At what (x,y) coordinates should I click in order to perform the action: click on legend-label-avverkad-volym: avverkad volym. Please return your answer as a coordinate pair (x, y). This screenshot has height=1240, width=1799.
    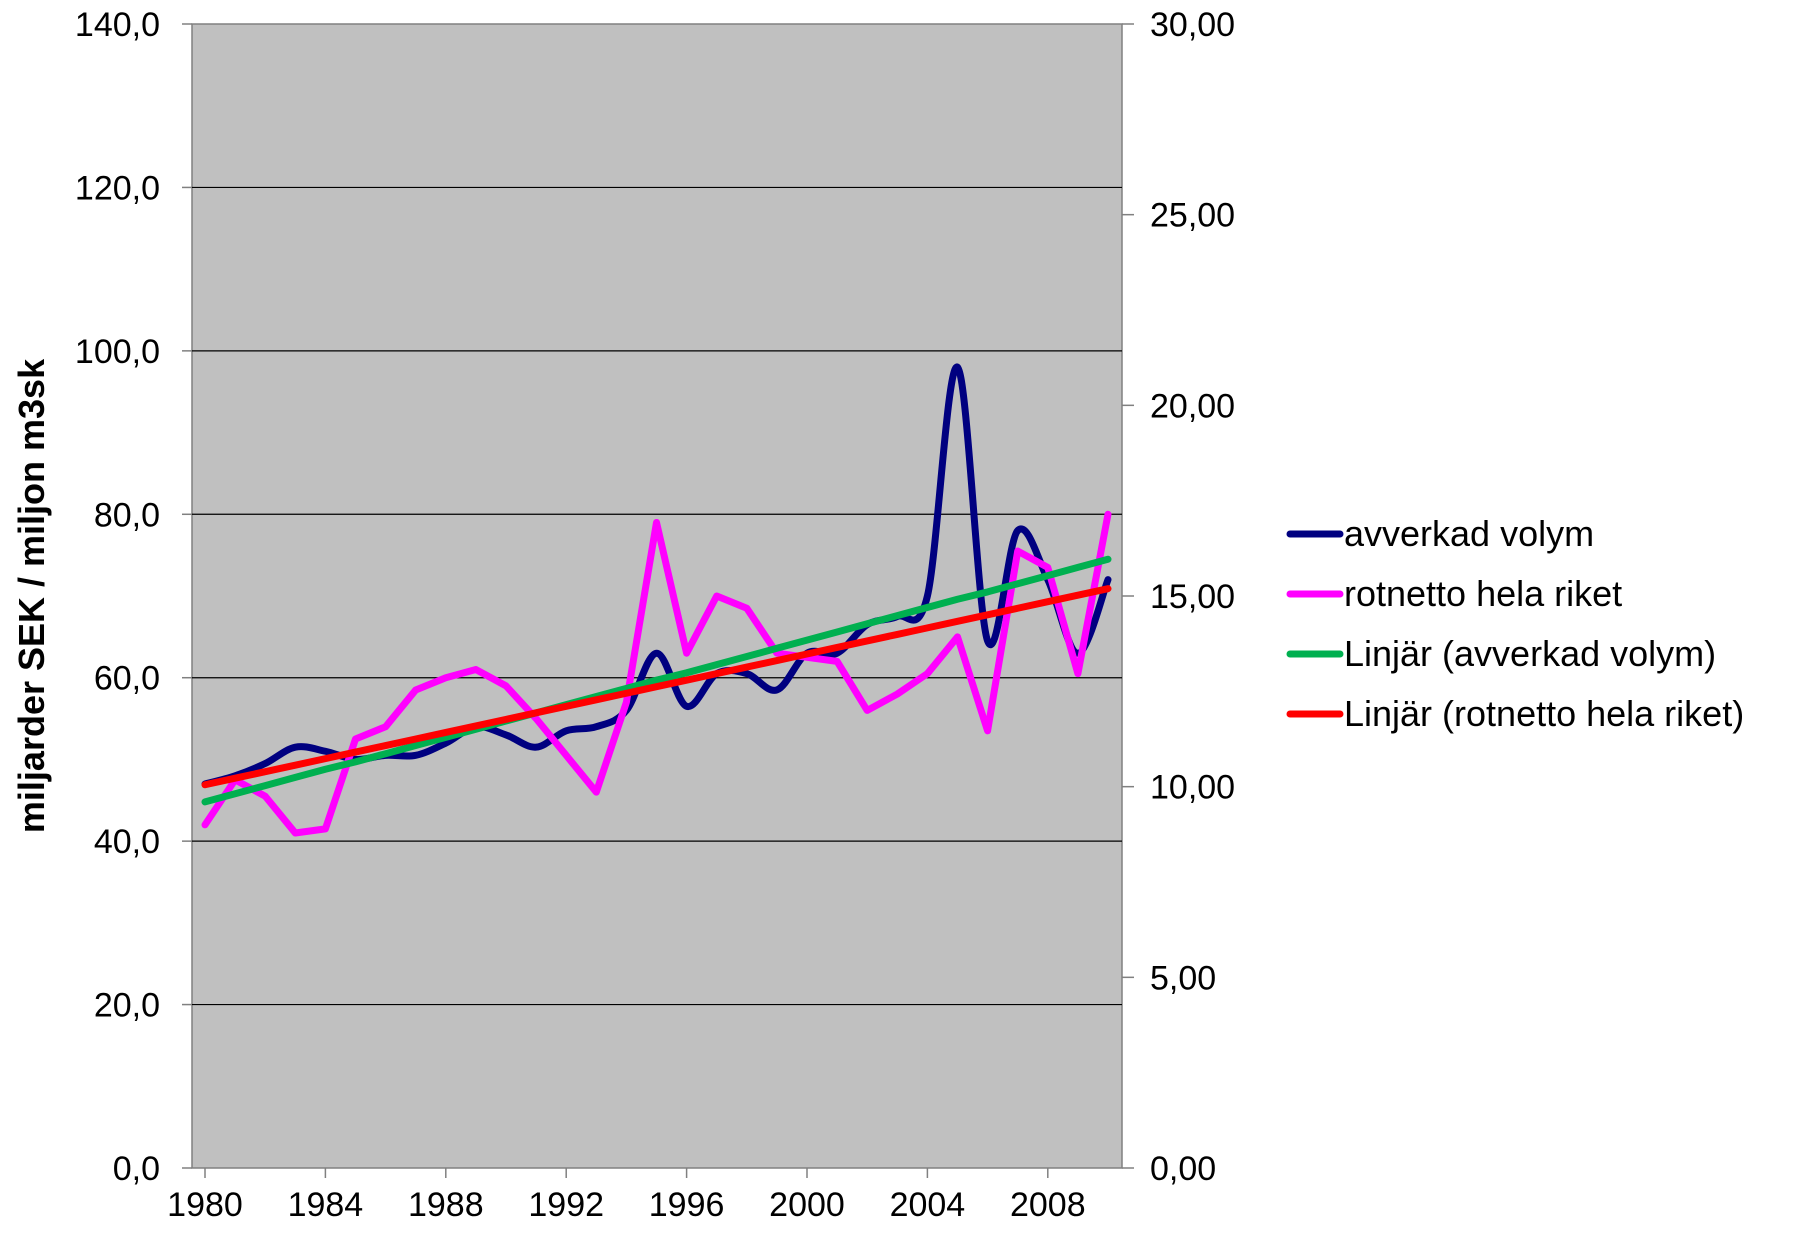
    Looking at the image, I should click on (1469, 533).